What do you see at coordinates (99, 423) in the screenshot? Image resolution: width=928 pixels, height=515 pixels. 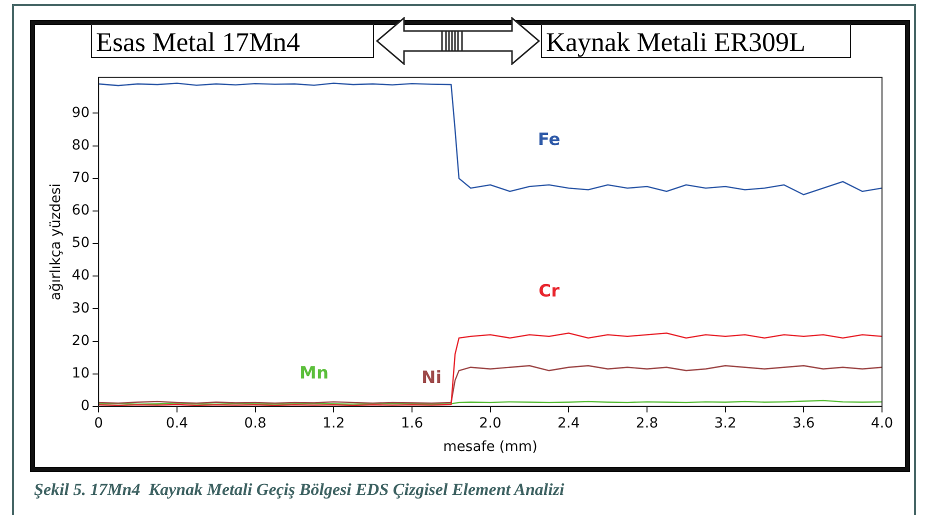 I see `x-tick-label: 0` at bounding box center [99, 423].